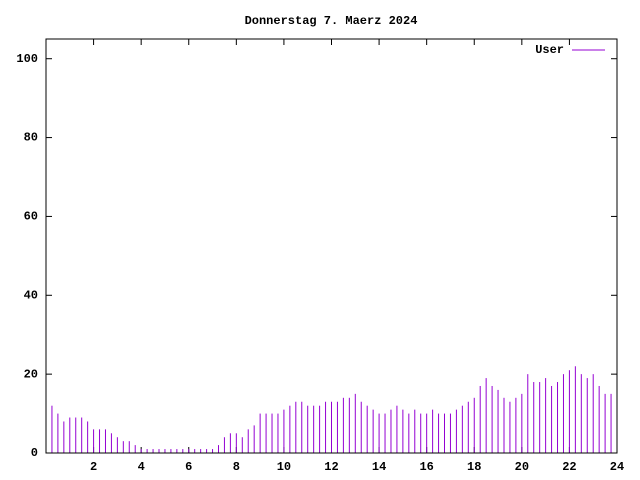 The width and height of the screenshot is (640, 480). I want to click on x-tick-label: 24, so click(617, 467).